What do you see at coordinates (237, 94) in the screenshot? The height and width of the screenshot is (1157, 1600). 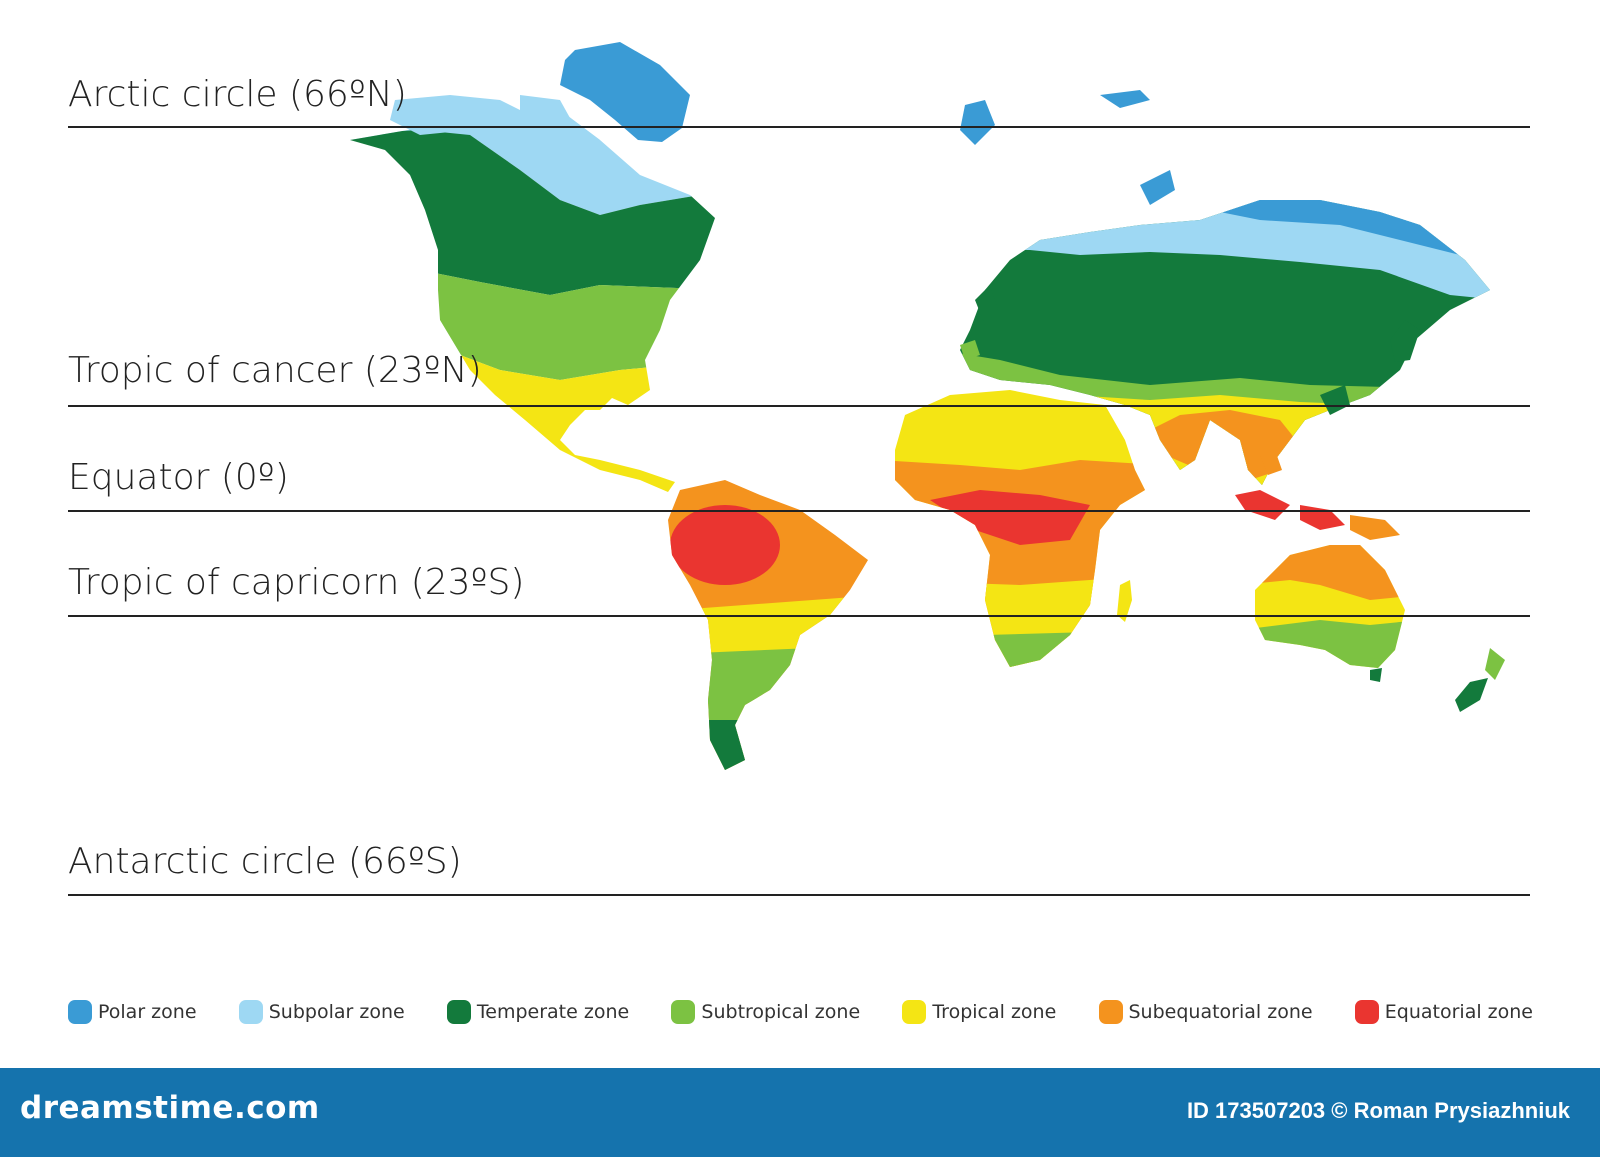 I see `arctic-circle-label: Arctic circle (66ºN)` at bounding box center [237, 94].